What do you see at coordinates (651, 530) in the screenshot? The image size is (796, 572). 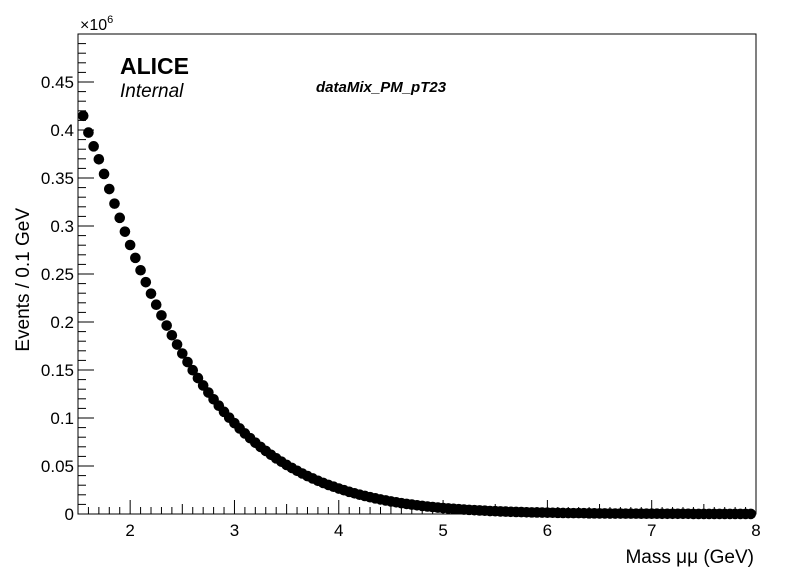 I see `x-tick-label: 7` at bounding box center [651, 530].